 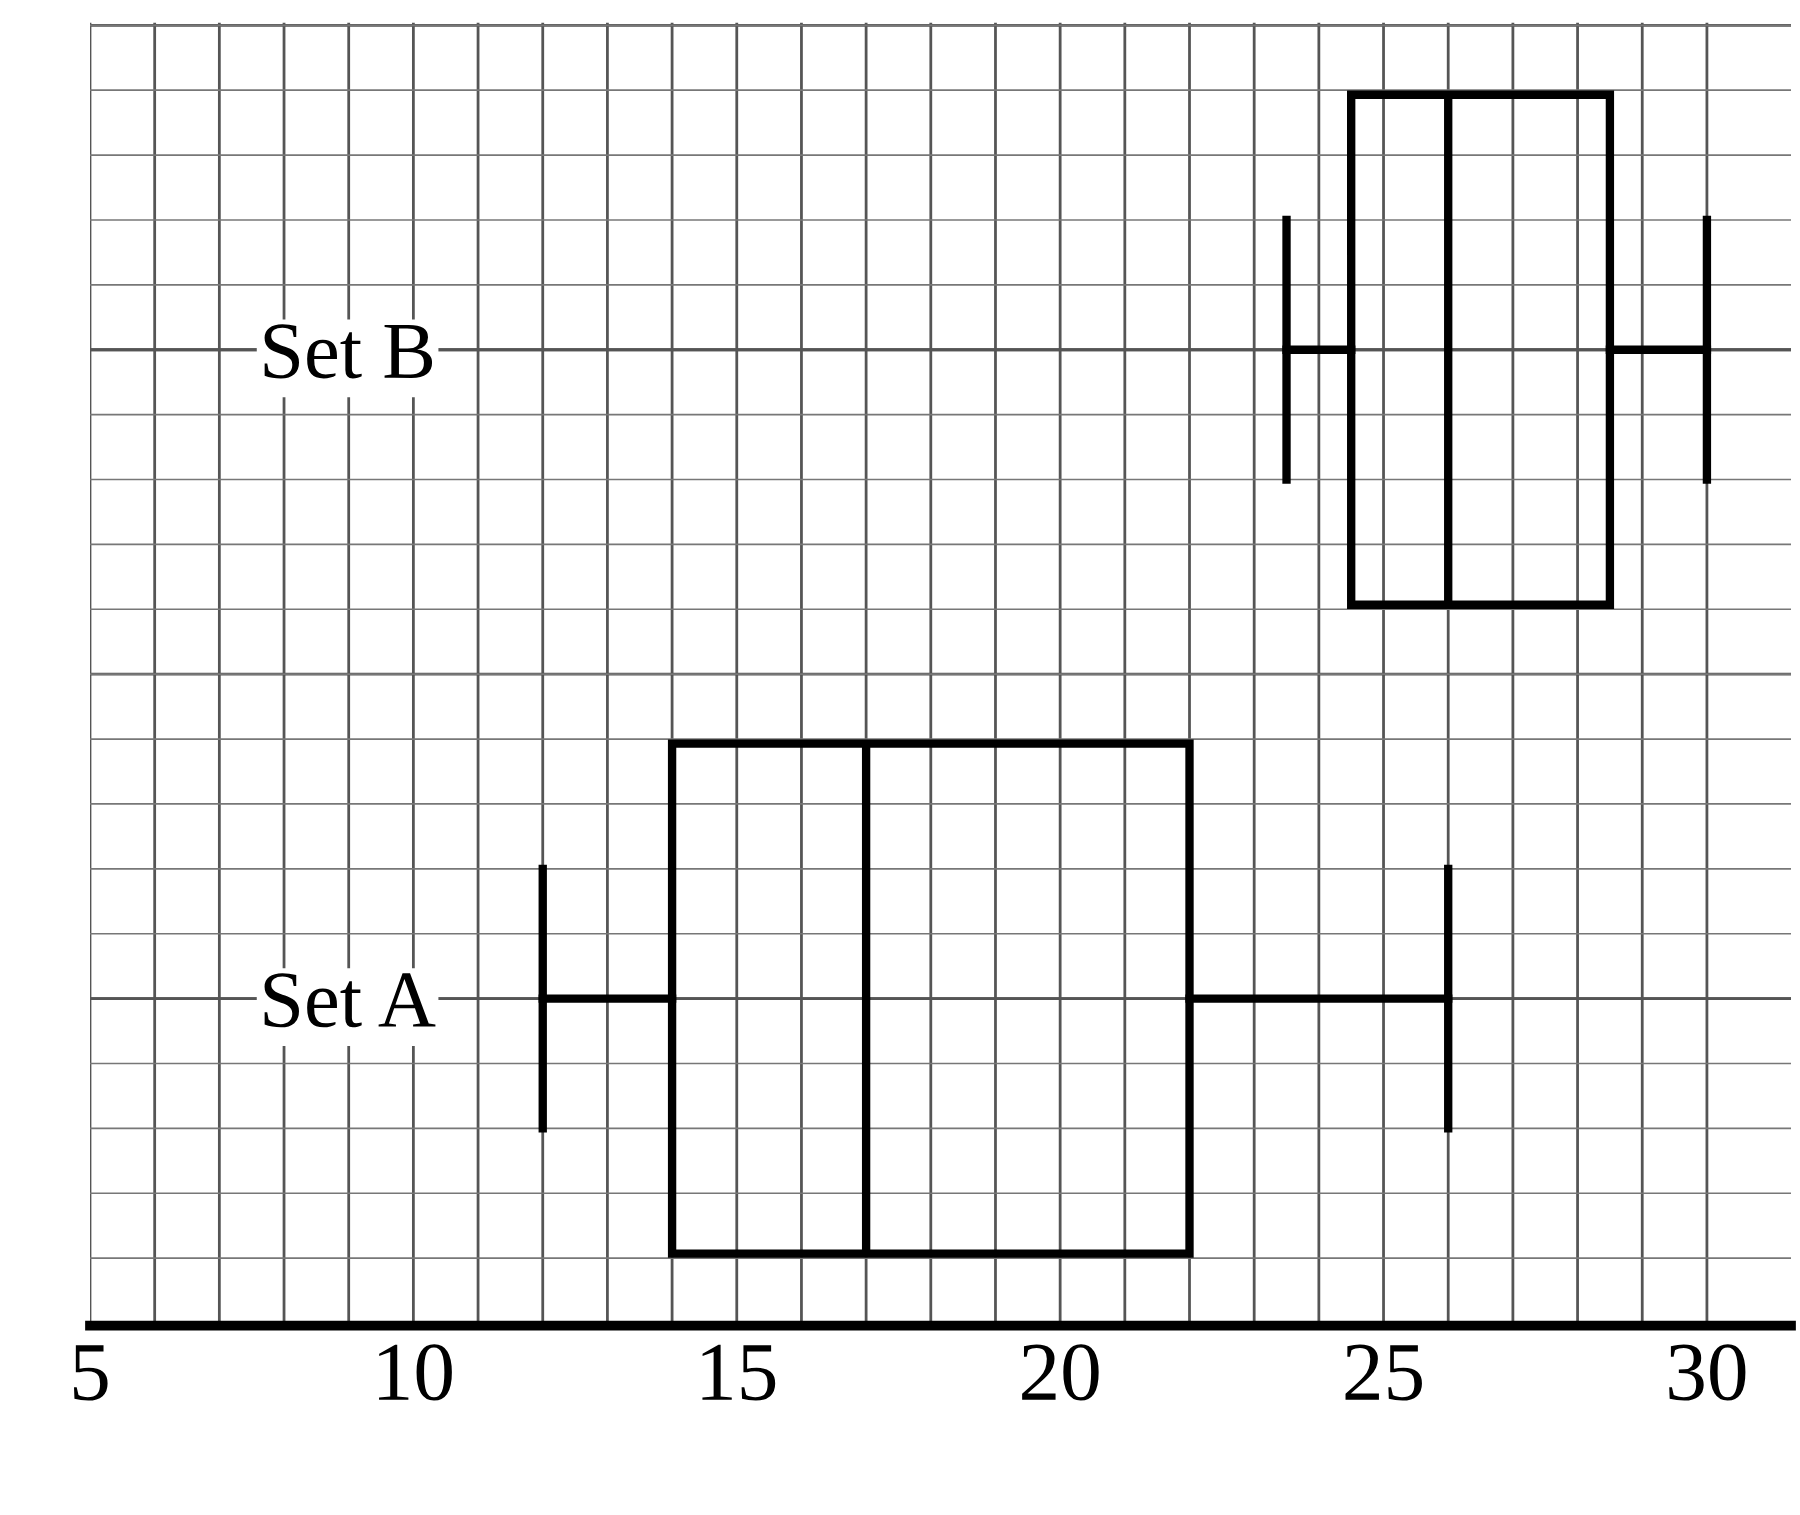 I want to click on x-tick-label: 20, so click(x=1060, y=1372).